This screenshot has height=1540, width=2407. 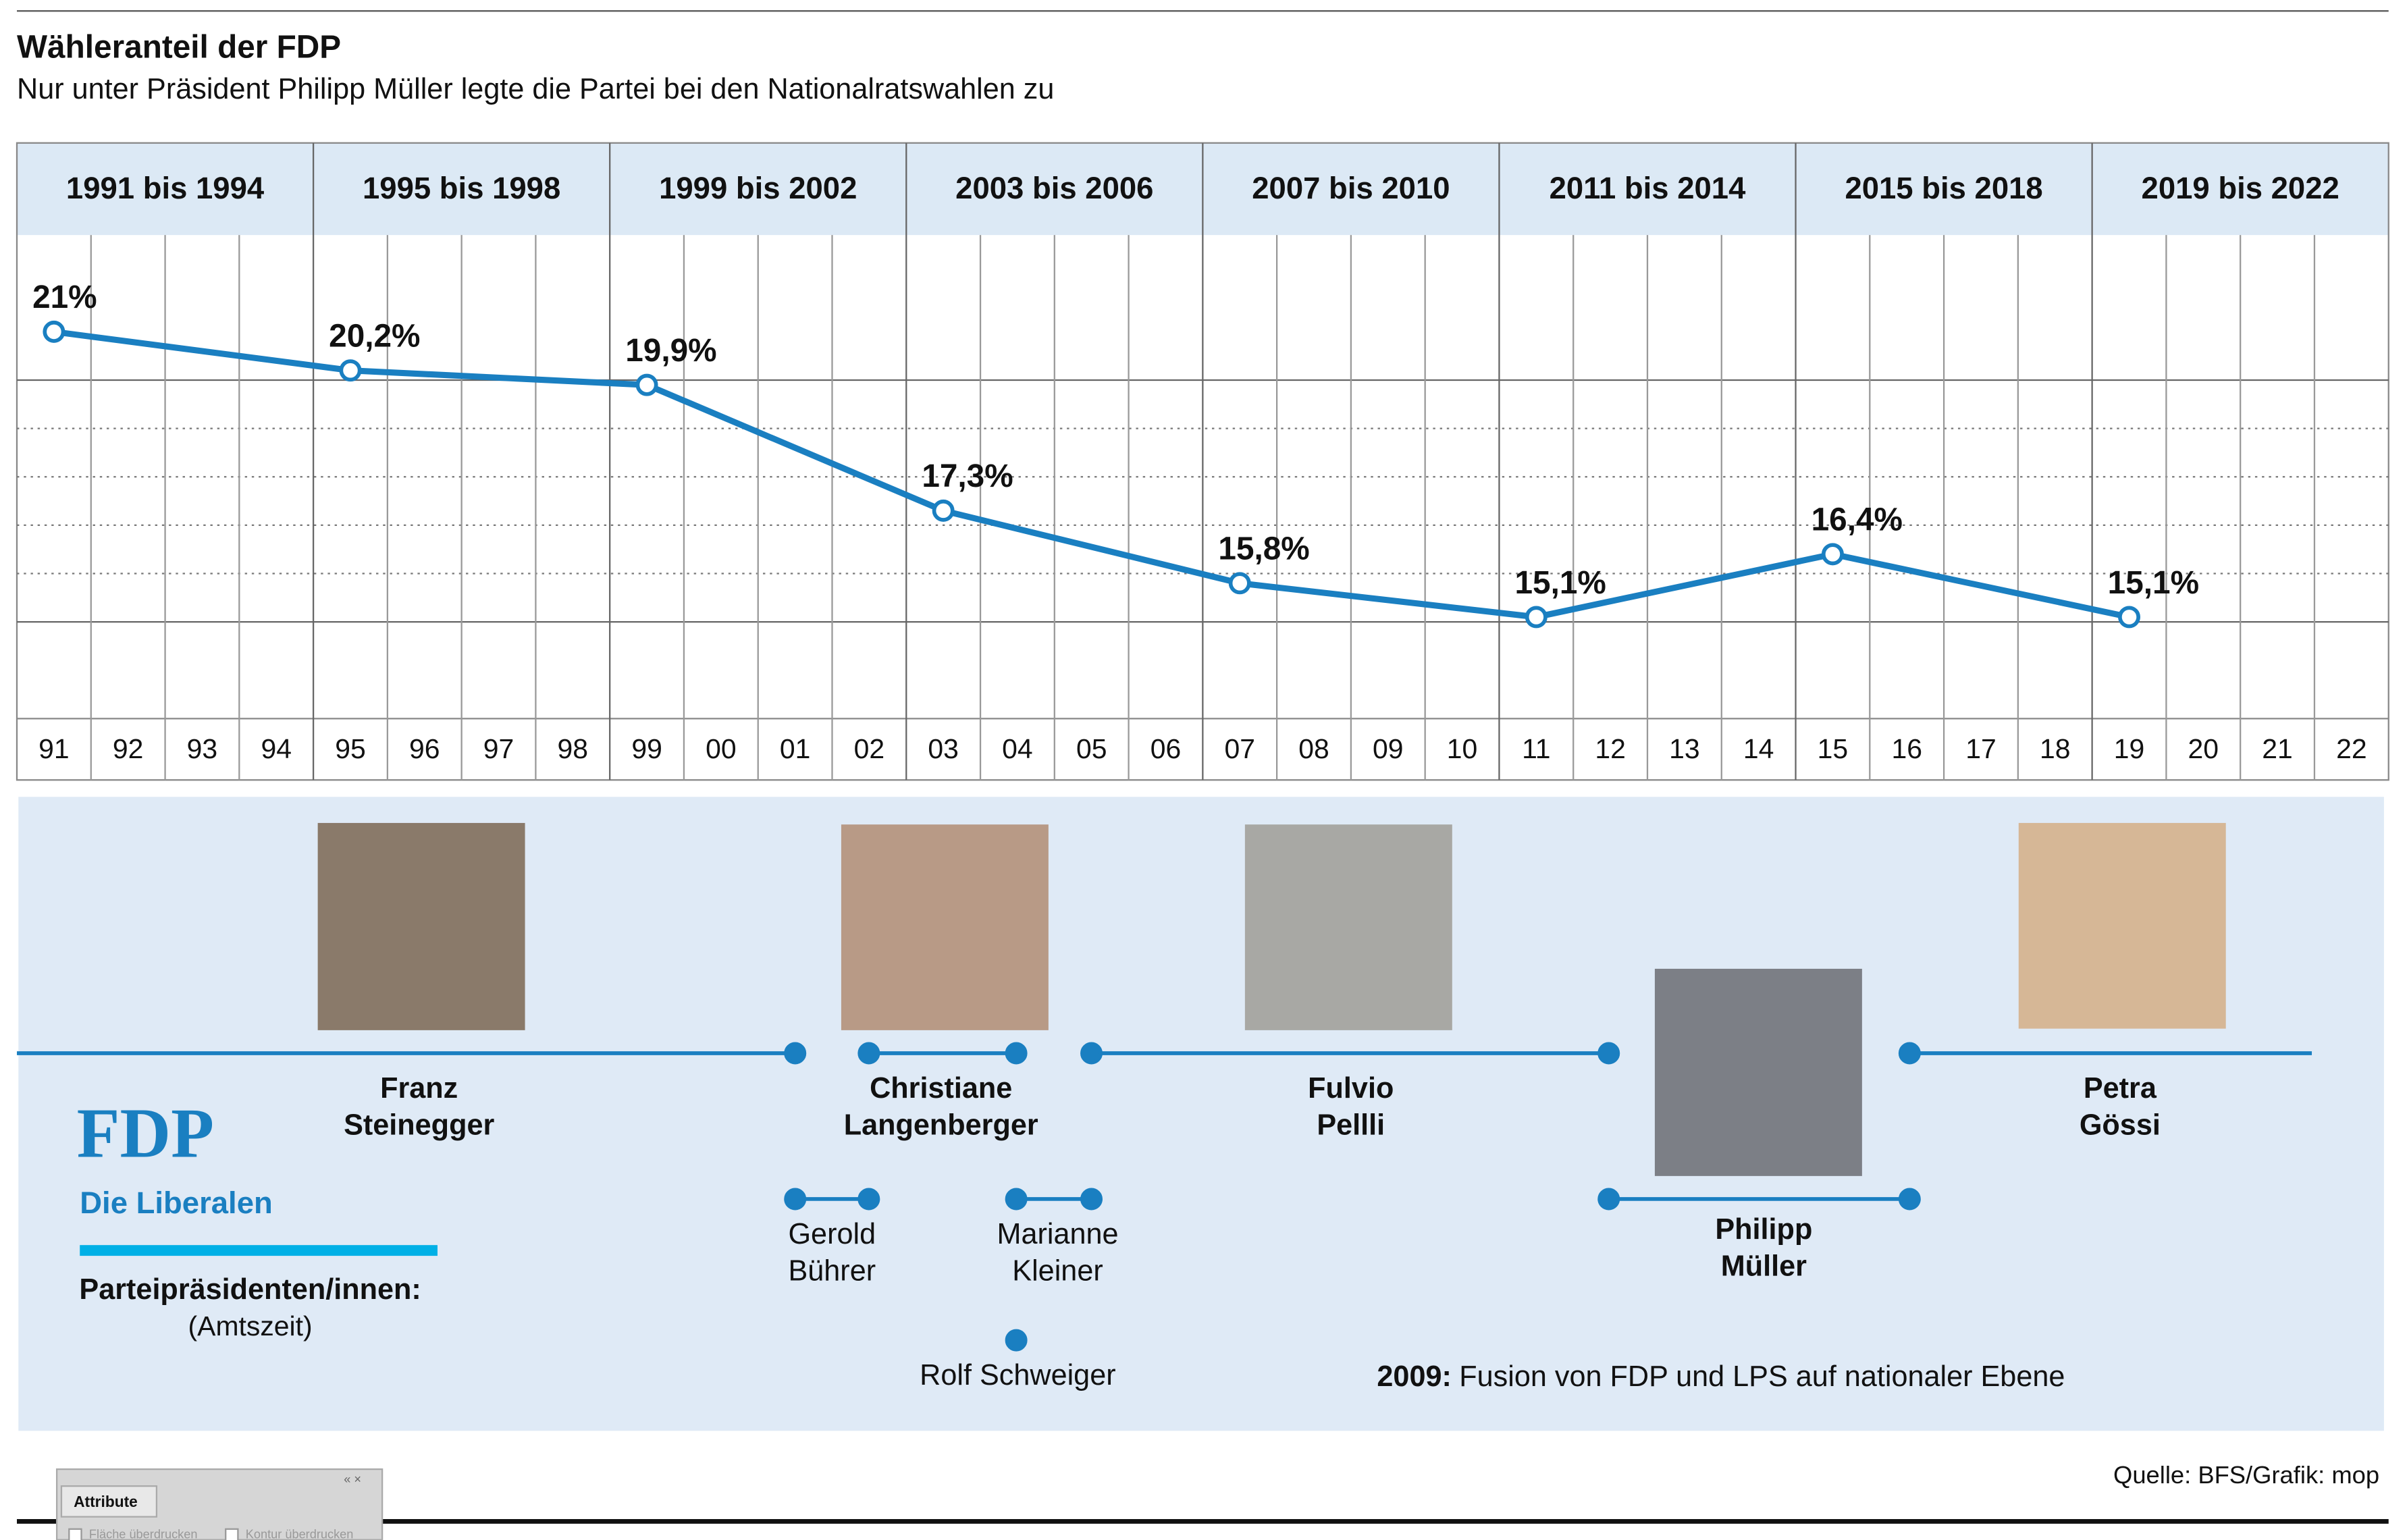 What do you see at coordinates (941, 1125) in the screenshot?
I see `president-name: Langenberger` at bounding box center [941, 1125].